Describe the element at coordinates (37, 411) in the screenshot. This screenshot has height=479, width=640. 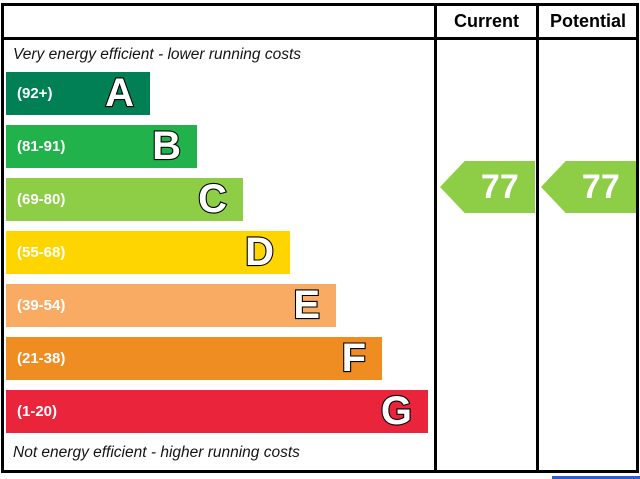
I see `band-range-label: (1-20)` at that location.